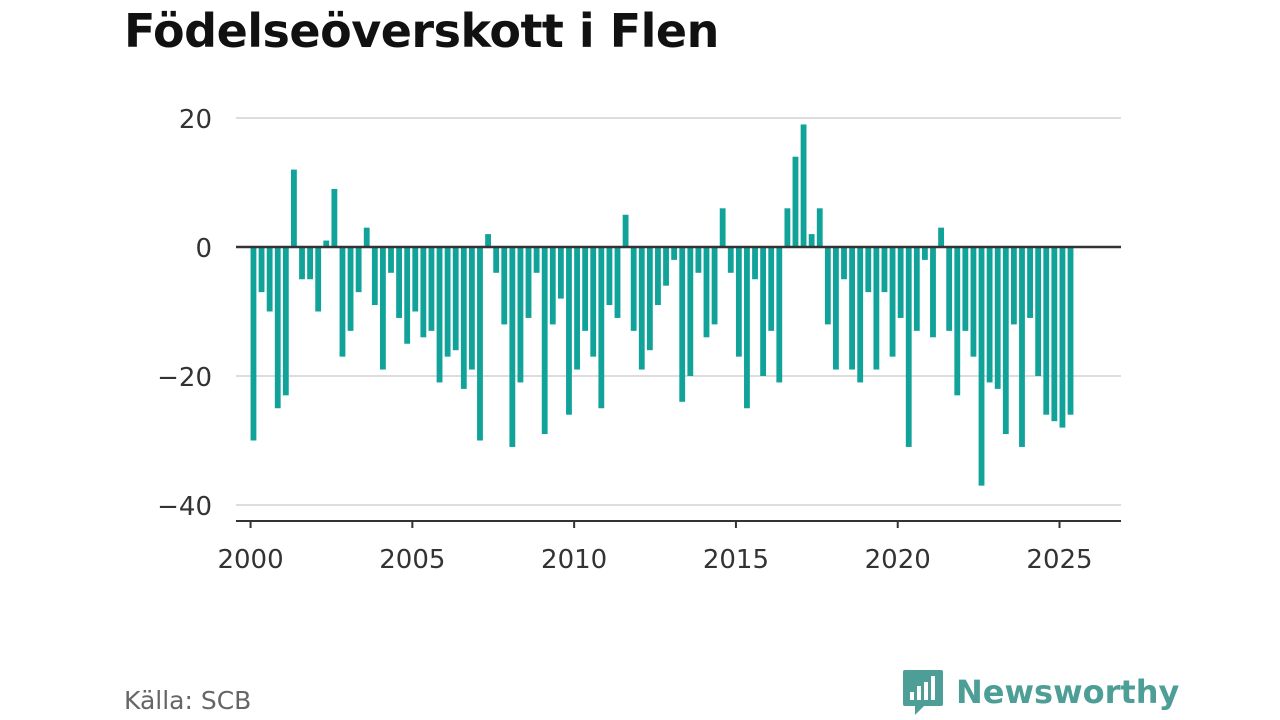 The image size is (1280, 720). Describe the element at coordinates (1040, 692) in the screenshot. I see `brand-logo: Newsworthy` at that location.